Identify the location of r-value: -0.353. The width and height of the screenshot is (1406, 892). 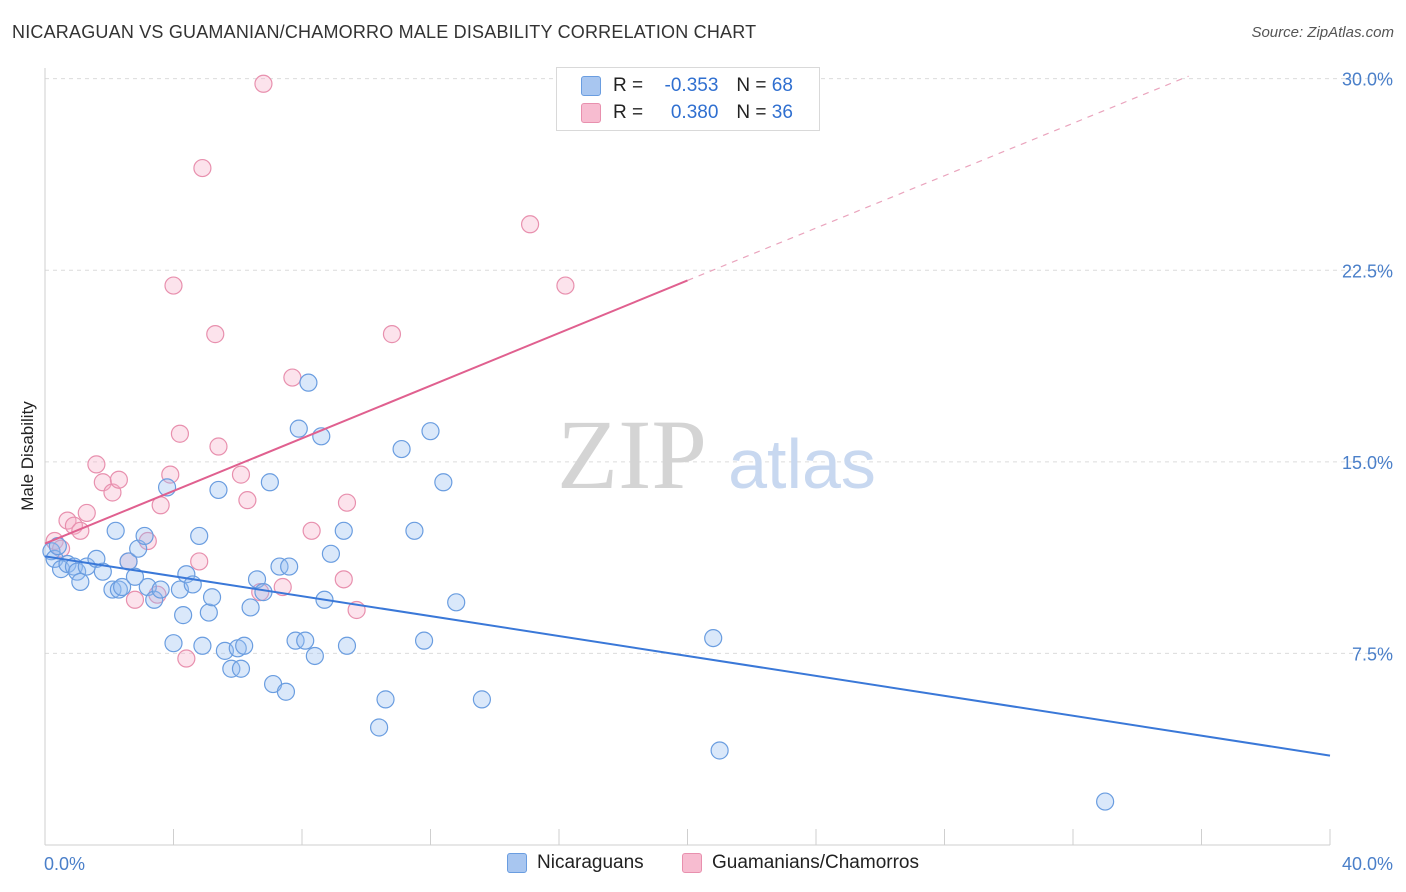
(691, 85).